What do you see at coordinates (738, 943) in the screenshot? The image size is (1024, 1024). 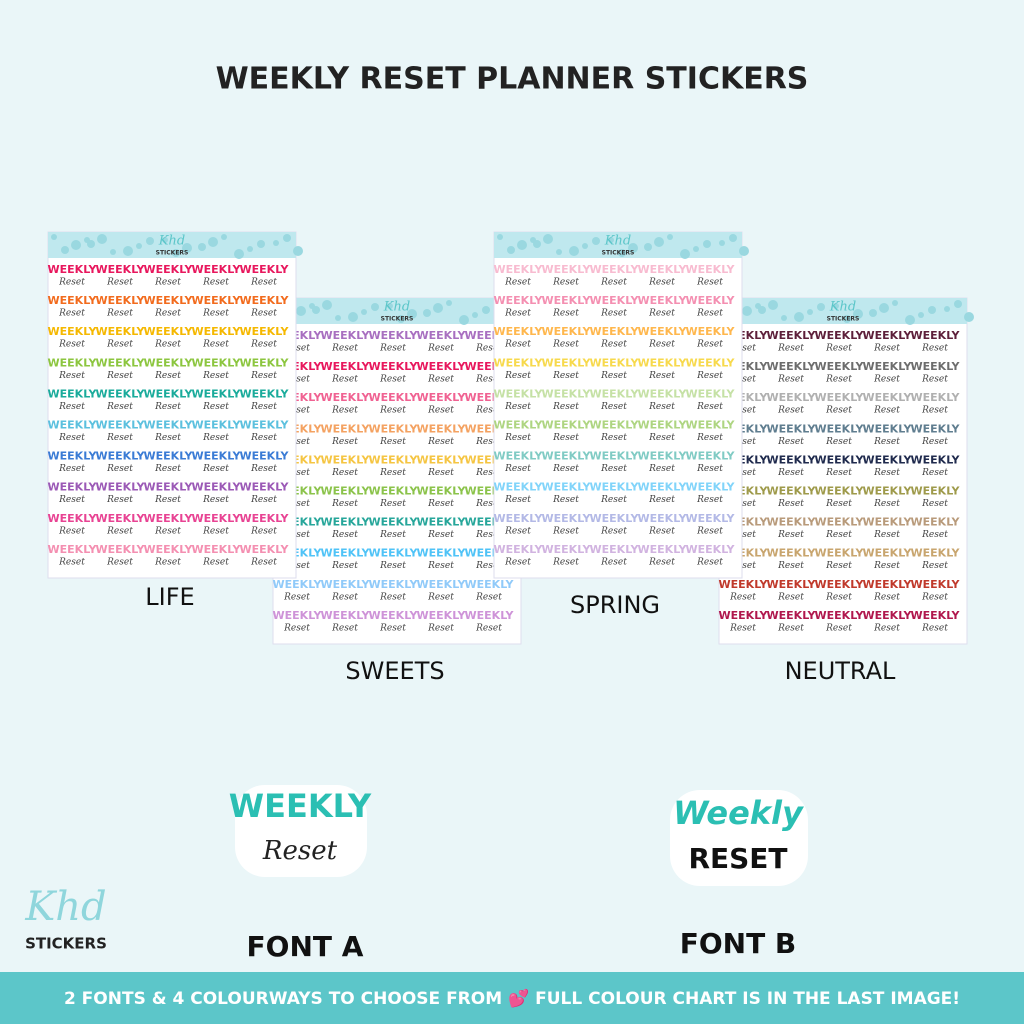 I see `font-label: FONT B` at bounding box center [738, 943].